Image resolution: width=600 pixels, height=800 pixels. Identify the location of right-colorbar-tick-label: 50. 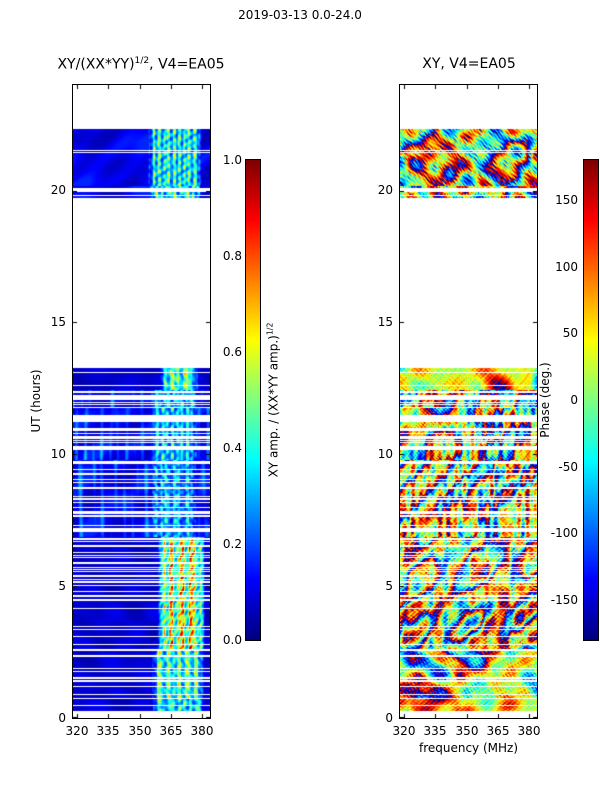
(570, 333).